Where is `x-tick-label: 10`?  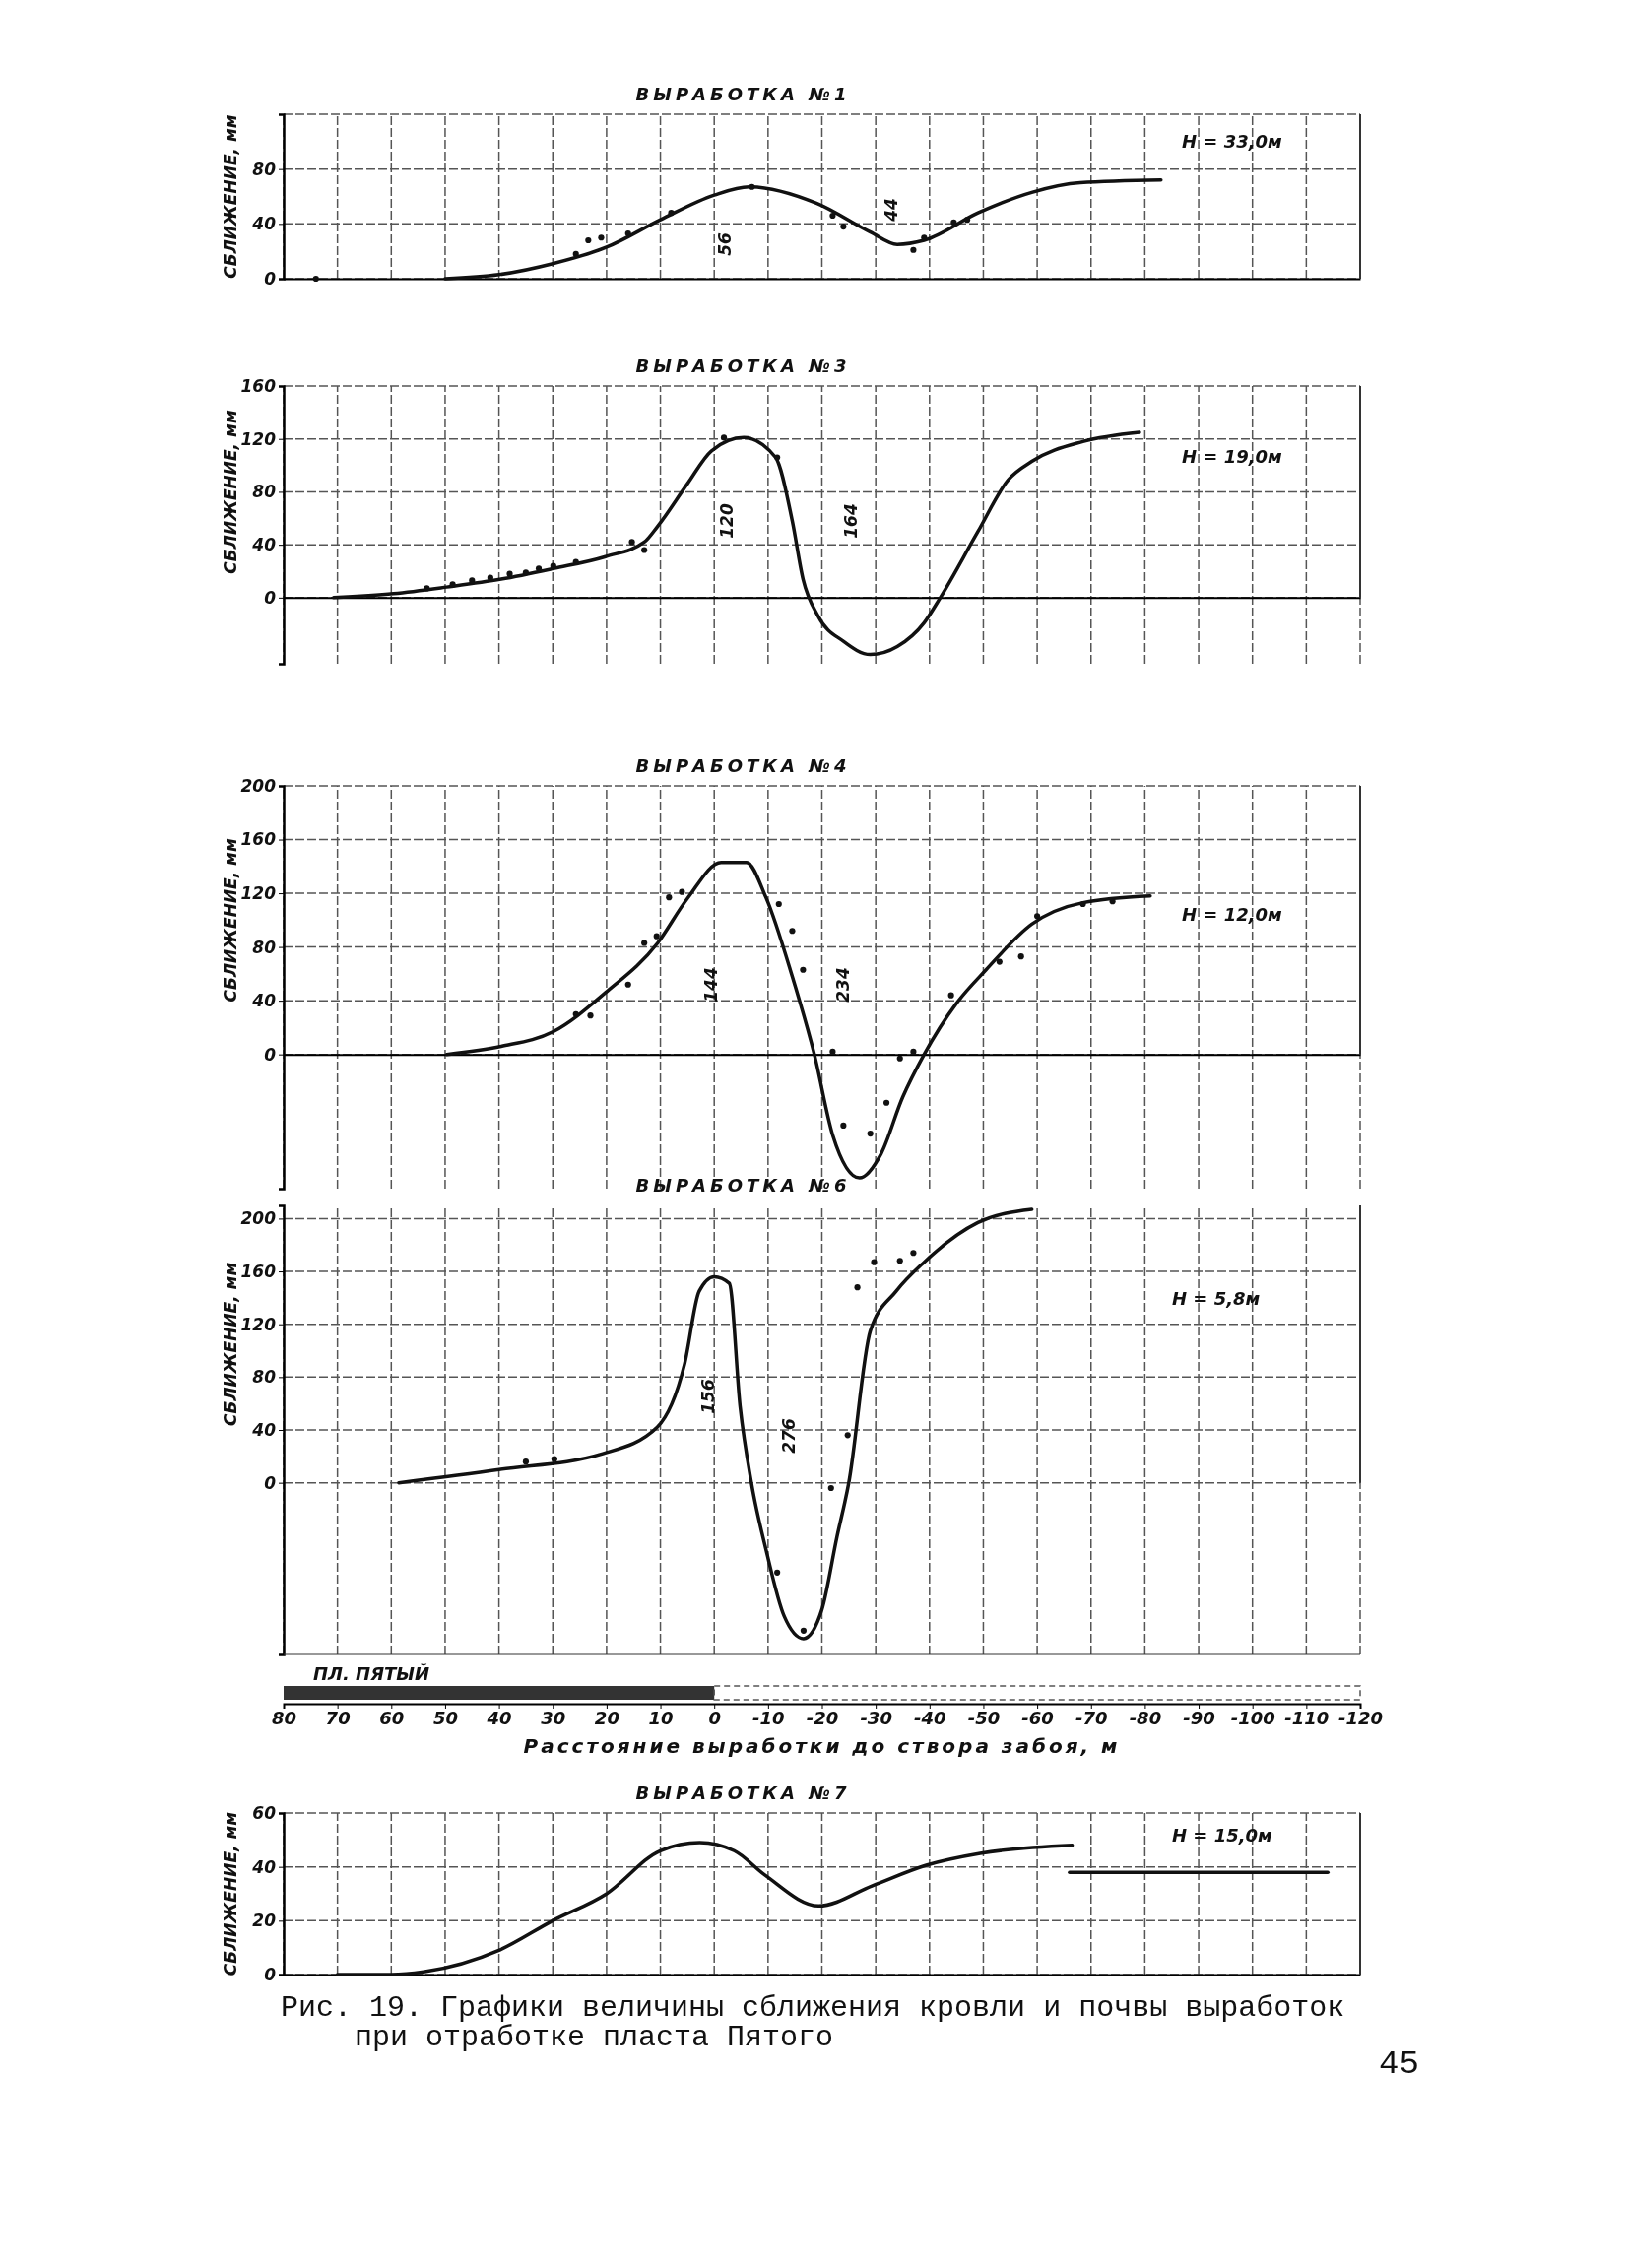
x-tick-label: 10 is located at coordinates (661, 1718).